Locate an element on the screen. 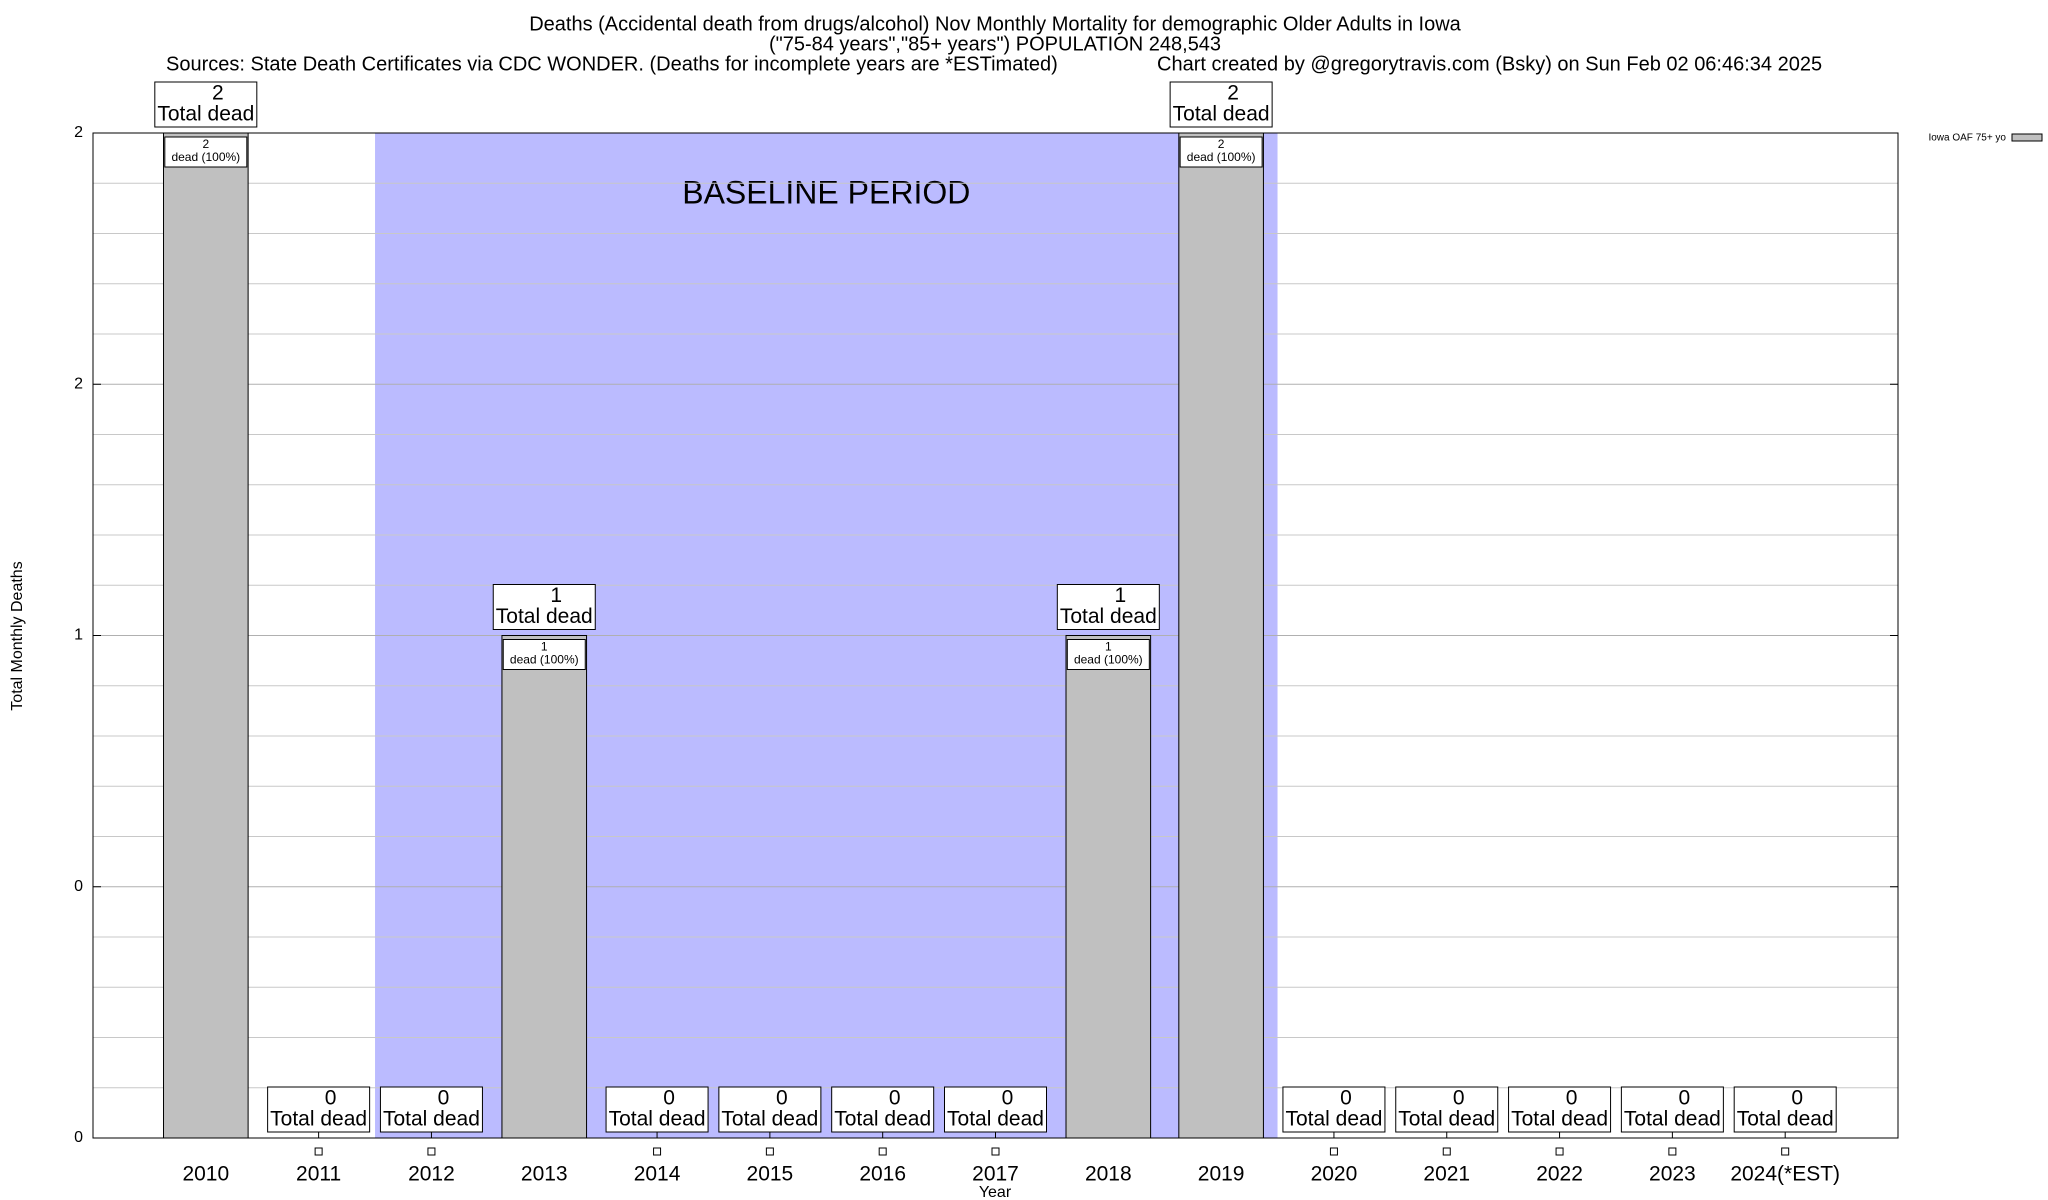  x-tick-label: 2013 is located at coordinates (544, 1174).